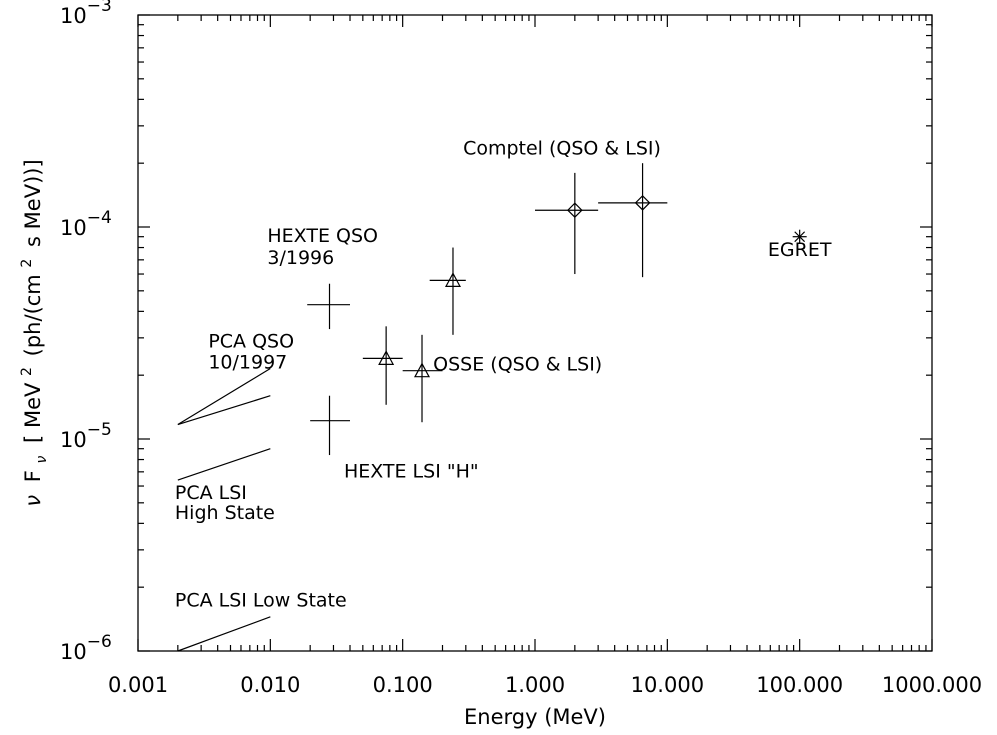  I want to click on y-axis-title: ν F ν [ MeV 2 (ph/(cm 2 s MeV))], so click(31, 332).